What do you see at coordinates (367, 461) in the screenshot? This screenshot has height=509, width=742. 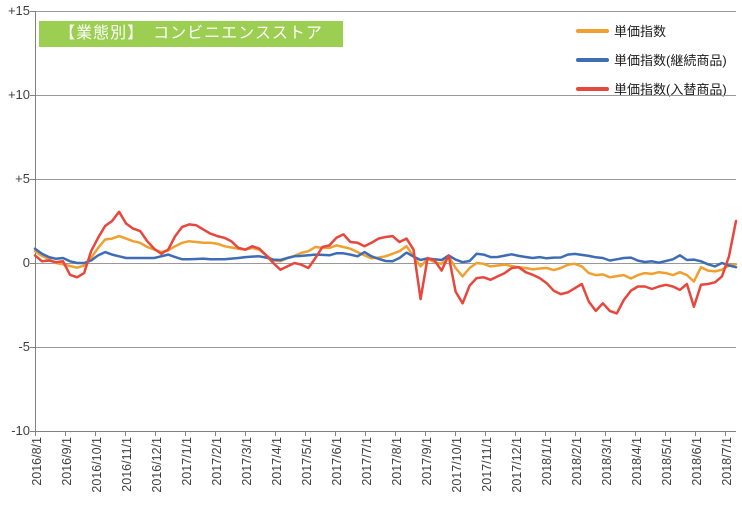 I see `x-axis-label: 2017/7/1` at bounding box center [367, 461].